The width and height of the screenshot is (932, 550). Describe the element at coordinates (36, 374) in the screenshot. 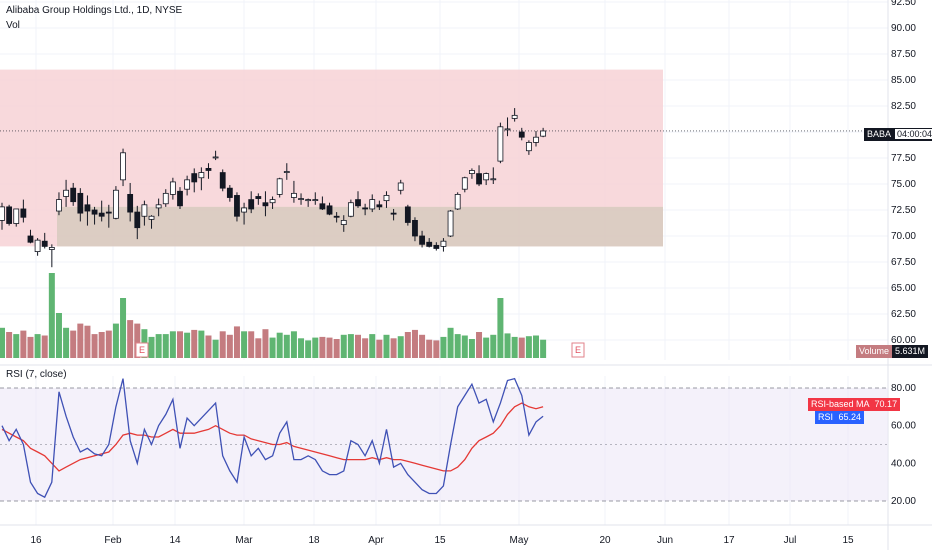

I see `rsi-legend-label: RSI (7, close)` at that location.